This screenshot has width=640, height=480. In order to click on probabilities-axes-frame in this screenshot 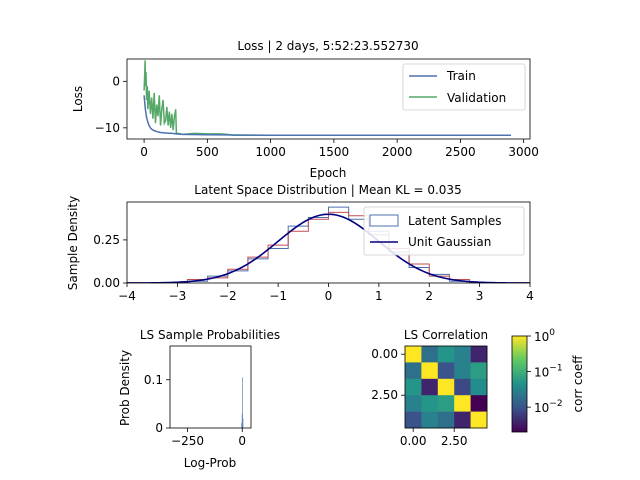, I will do `click(210, 387)`.